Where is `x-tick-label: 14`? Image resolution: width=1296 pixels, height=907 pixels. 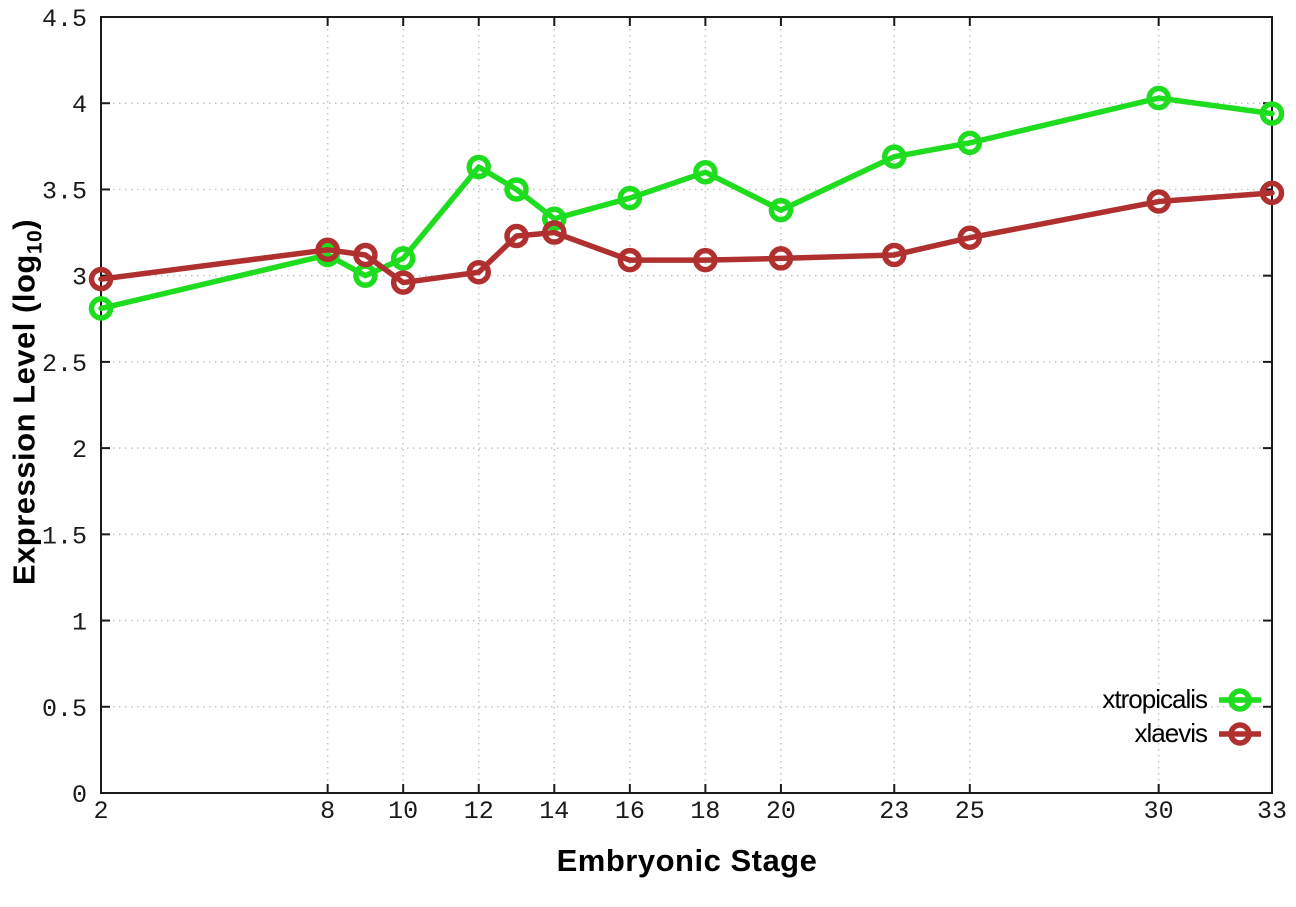 x-tick-label: 14 is located at coordinates (554, 811).